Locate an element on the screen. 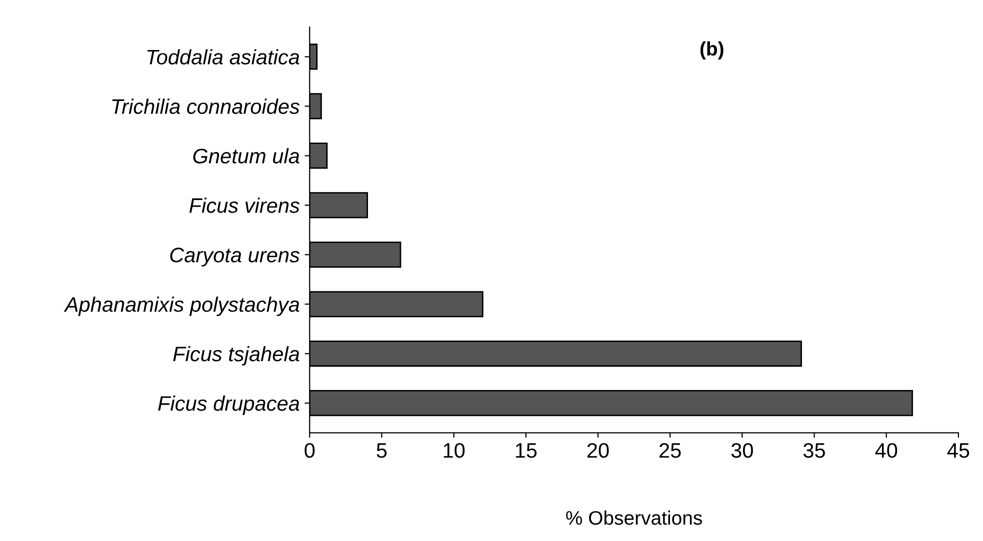  x-tick-label: 45 is located at coordinates (958, 450).